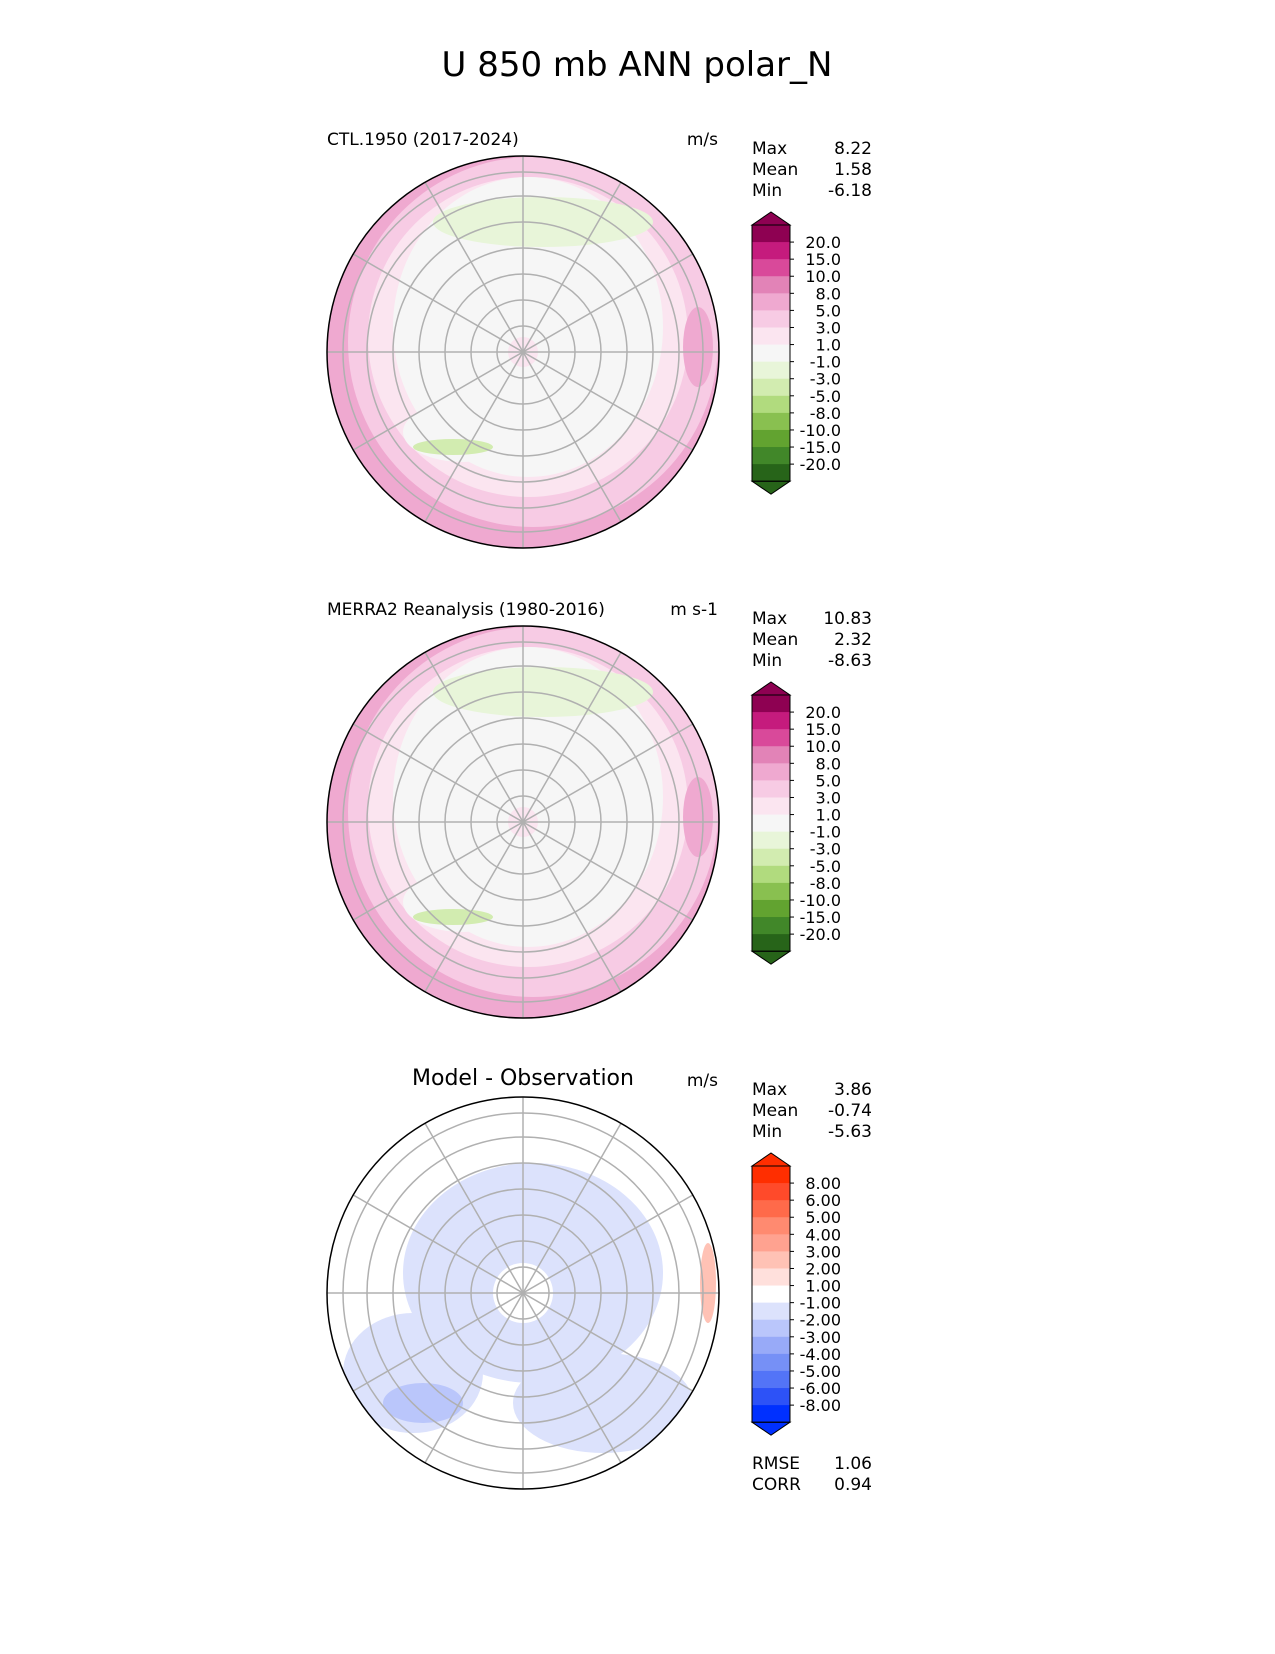 The width and height of the screenshot is (1275, 1654). Describe the element at coordinates (694, 610) in the screenshot. I see `units-label: m s-1` at that location.